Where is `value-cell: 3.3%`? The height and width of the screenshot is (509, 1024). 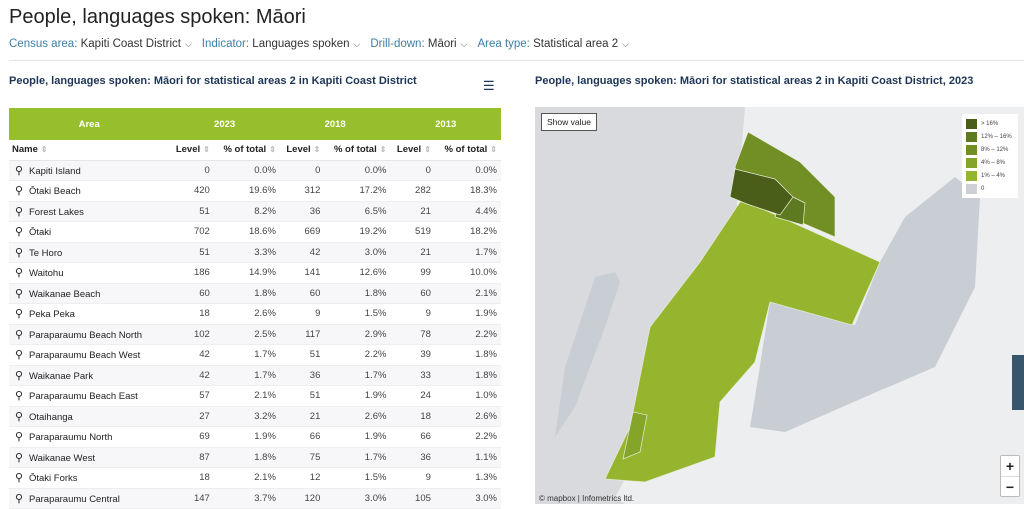 value-cell: 3.3% is located at coordinates (246, 252).